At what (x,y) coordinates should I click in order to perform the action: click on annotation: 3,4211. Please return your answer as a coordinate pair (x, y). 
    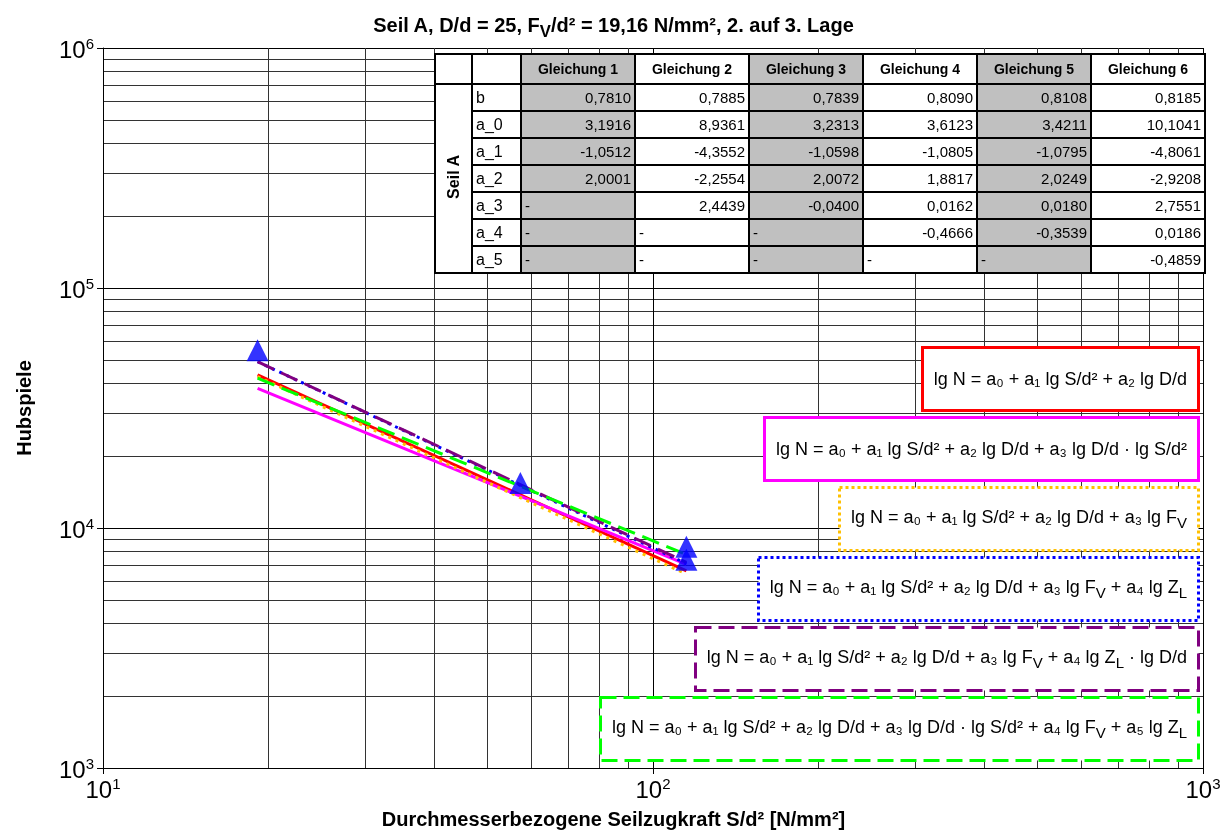
    Looking at the image, I should click on (1034, 124).